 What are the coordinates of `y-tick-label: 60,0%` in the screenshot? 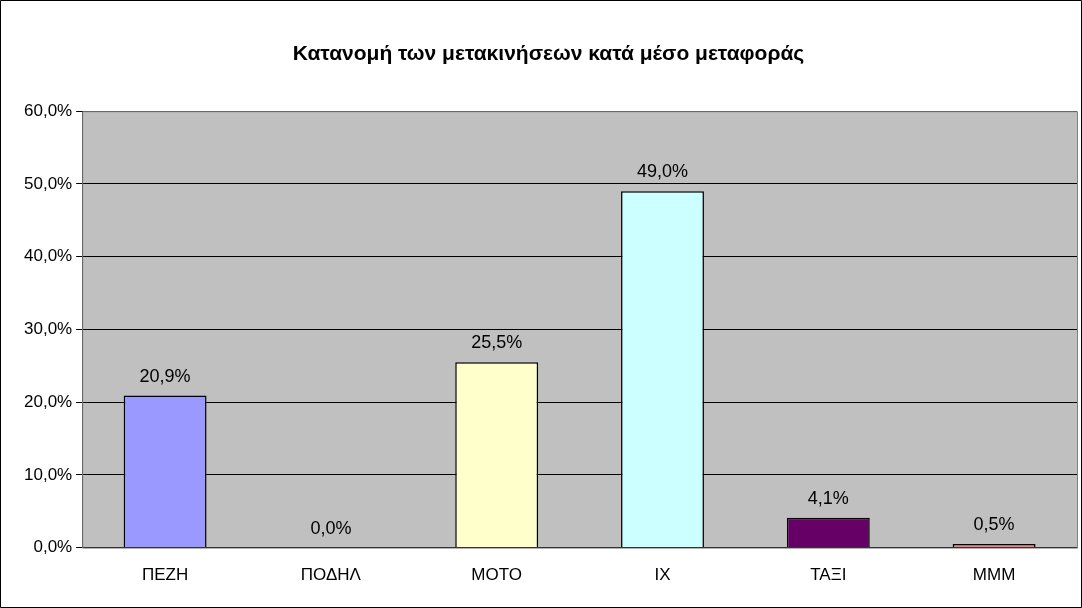 It's located at (48, 110).